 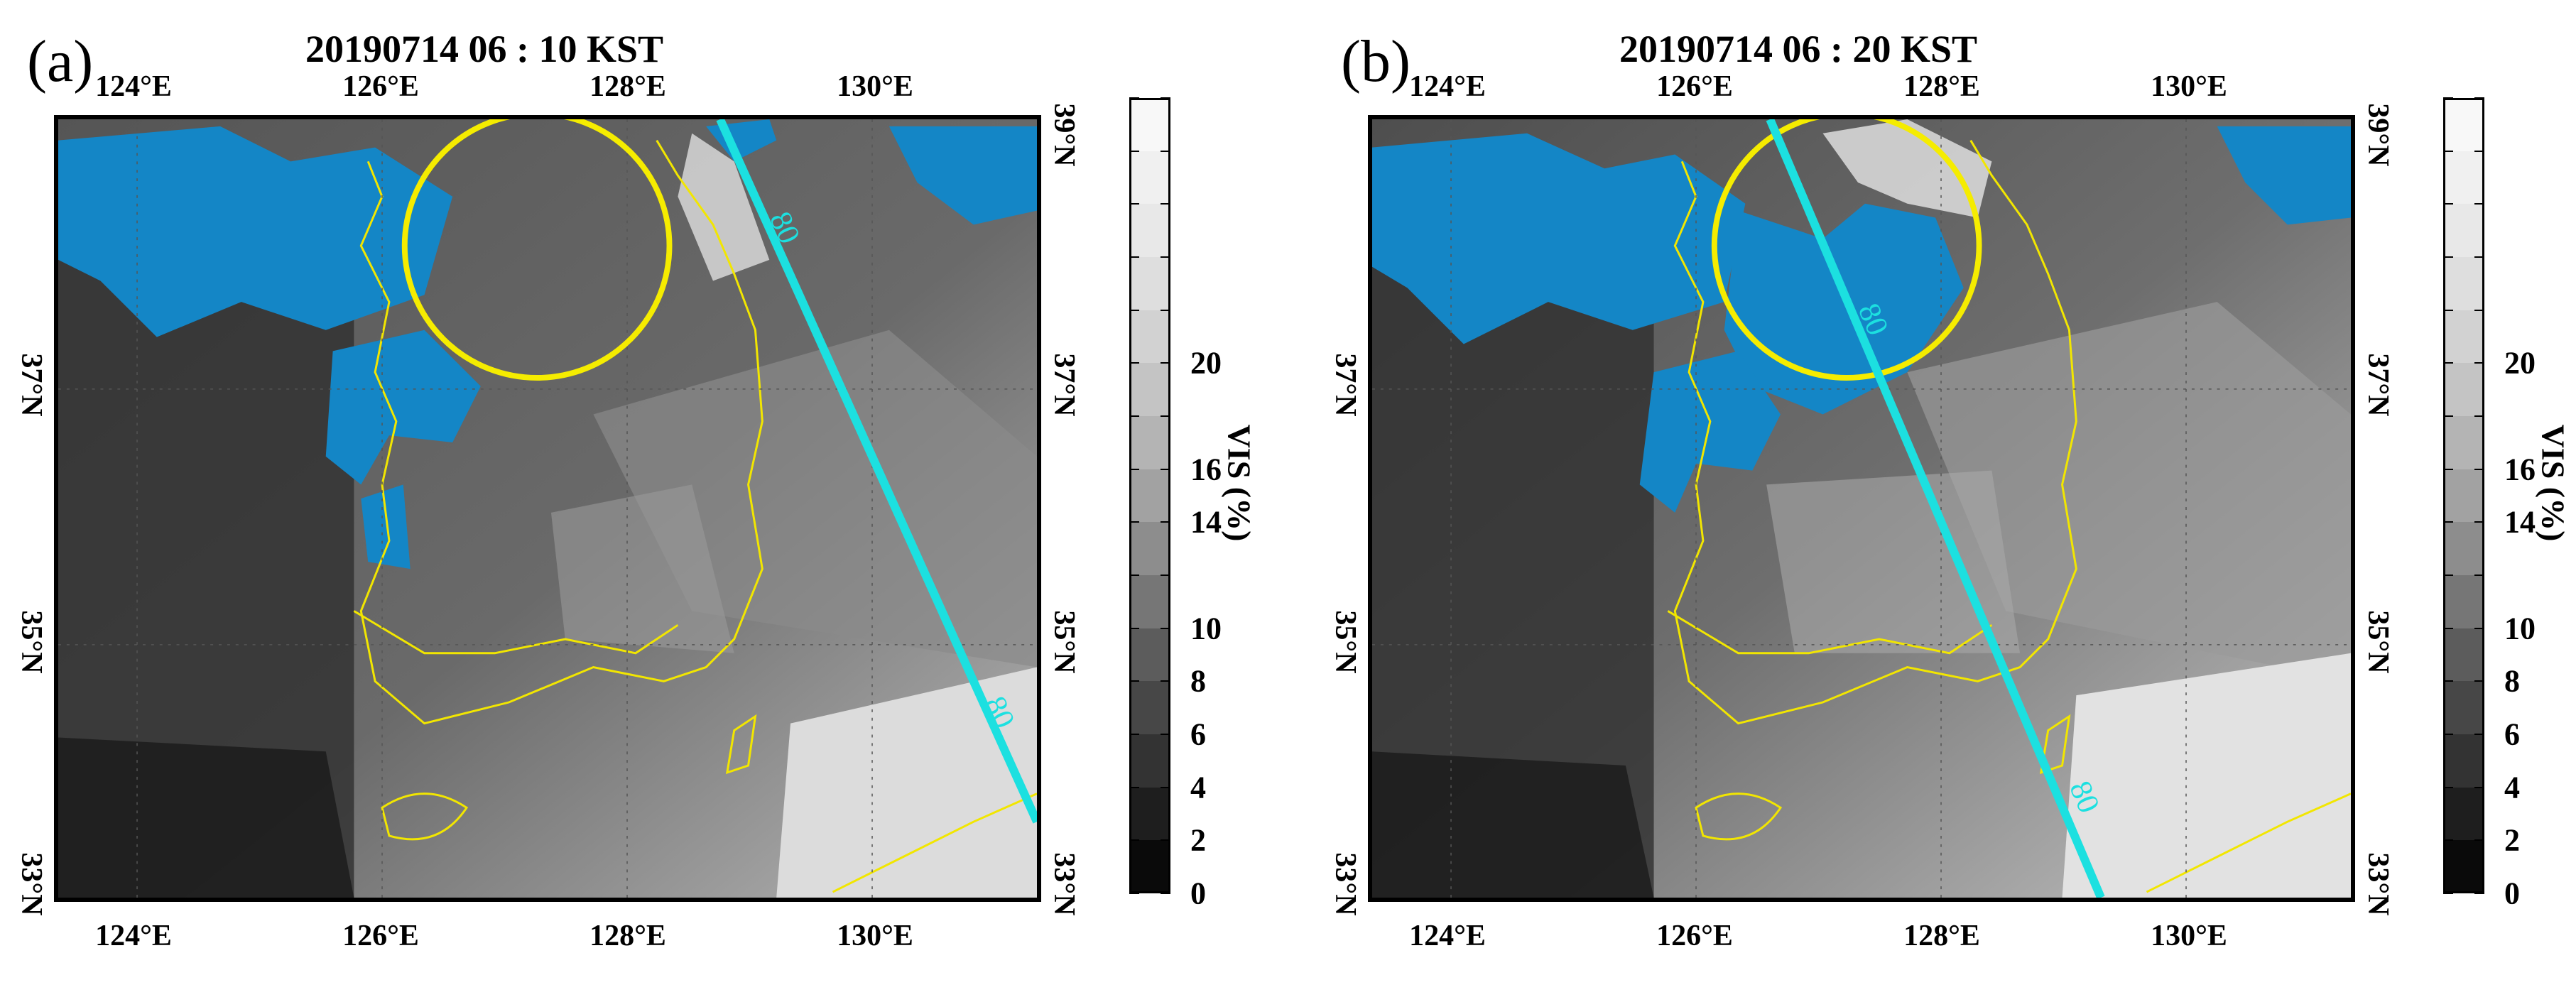 What do you see at coordinates (1149, 442) in the screenshot?
I see `colorbar-segment` at bounding box center [1149, 442].